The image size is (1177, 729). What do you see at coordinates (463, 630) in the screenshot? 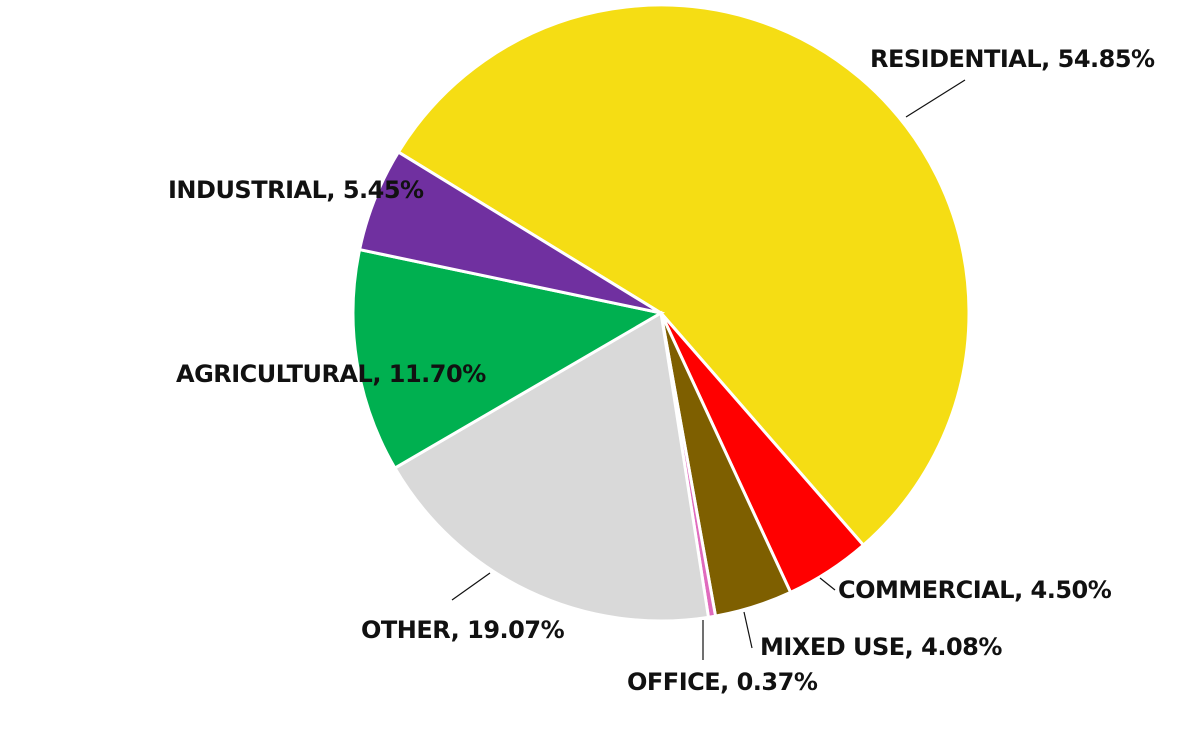
I see `label-other: OTHER, 19.07%` at bounding box center [463, 630].